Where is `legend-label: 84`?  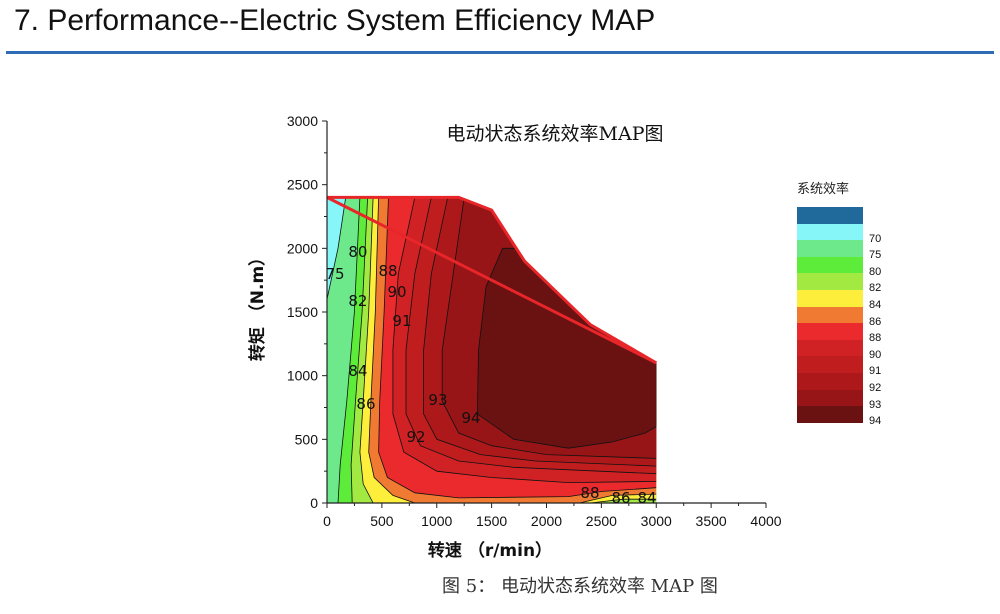
legend-label: 84 is located at coordinates (875, 304).